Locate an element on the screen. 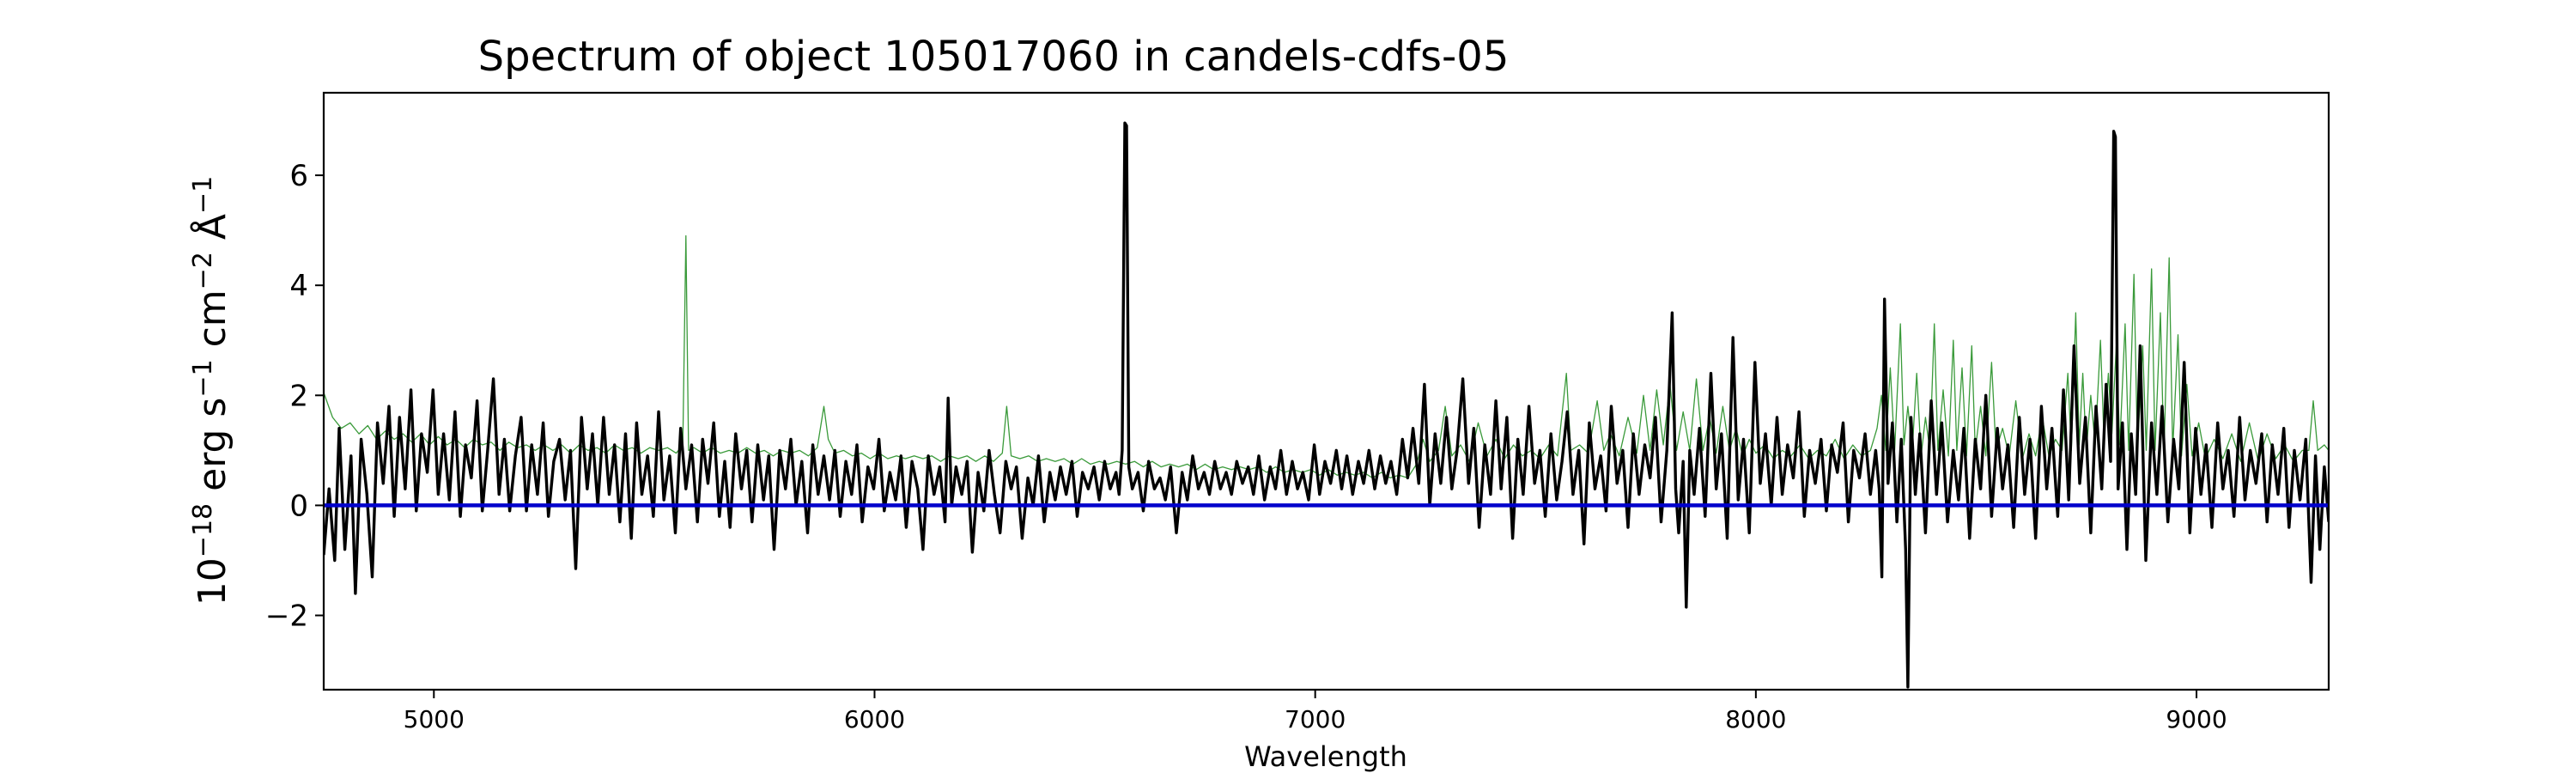  x-tick-label: 5000 is located at coordinates (434, 719).